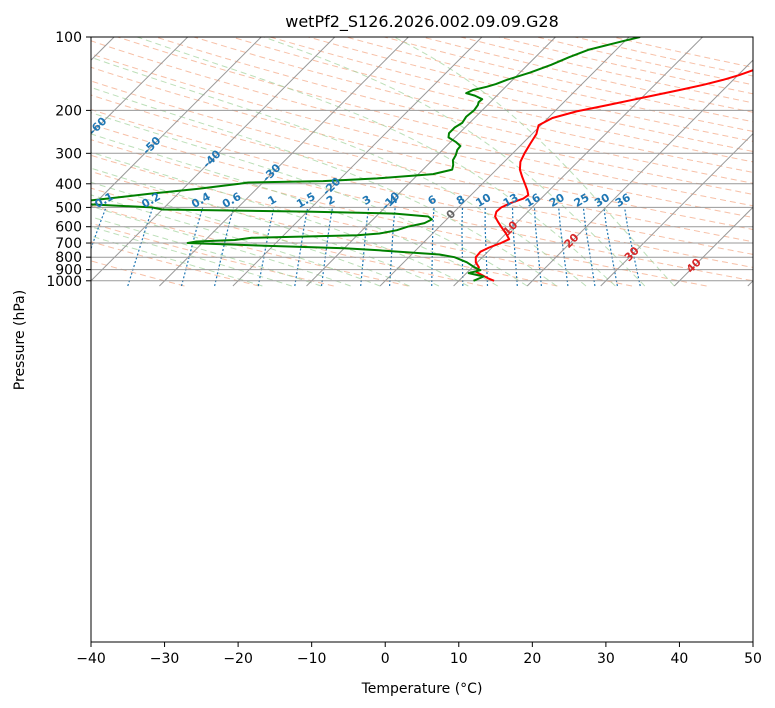 The height and width of the screenshot is (708, 775). Describe the element at coordinates (385, 659) in the screenshot. I see `x-tick-label: 0` at that location.